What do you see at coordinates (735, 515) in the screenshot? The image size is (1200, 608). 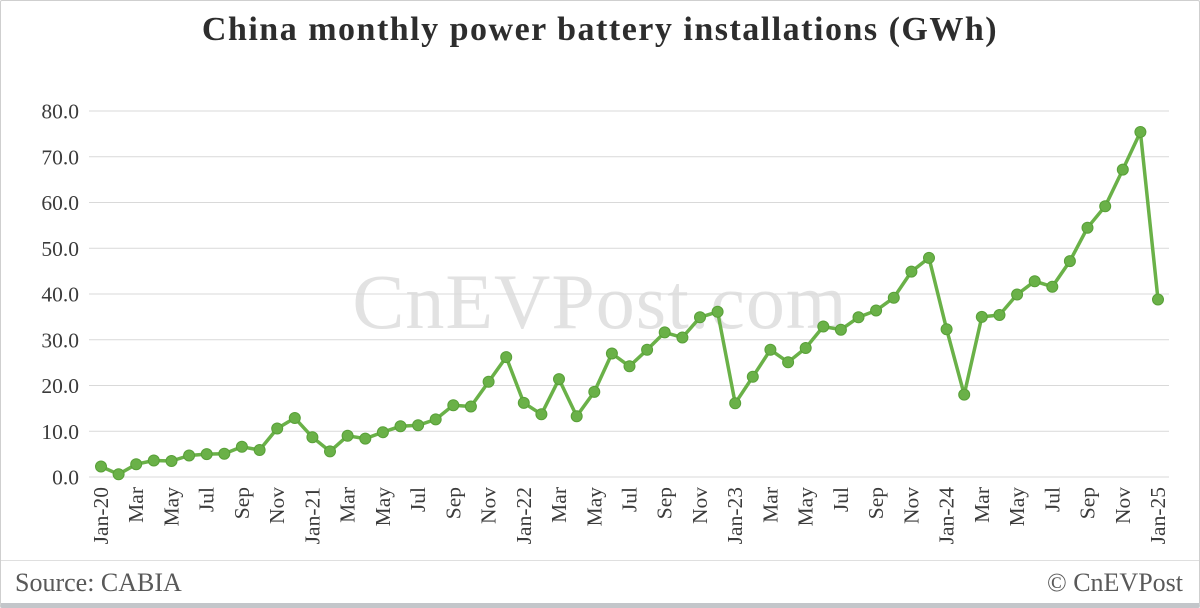 I see `x-tick-label: Jan-23` at bounding box center [735, 515].